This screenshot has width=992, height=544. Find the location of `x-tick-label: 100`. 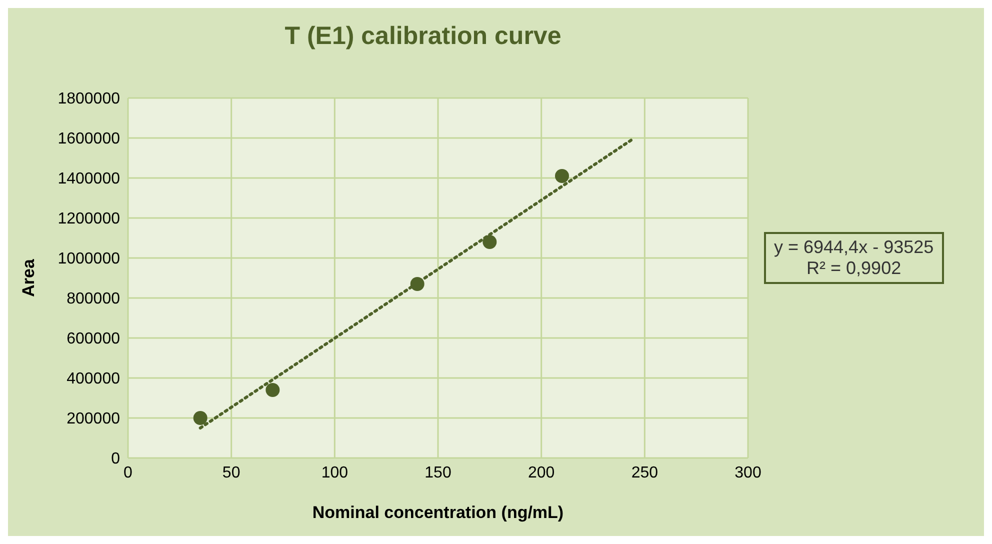

x-tick-label: 100 is located at coordinates (334, 473).